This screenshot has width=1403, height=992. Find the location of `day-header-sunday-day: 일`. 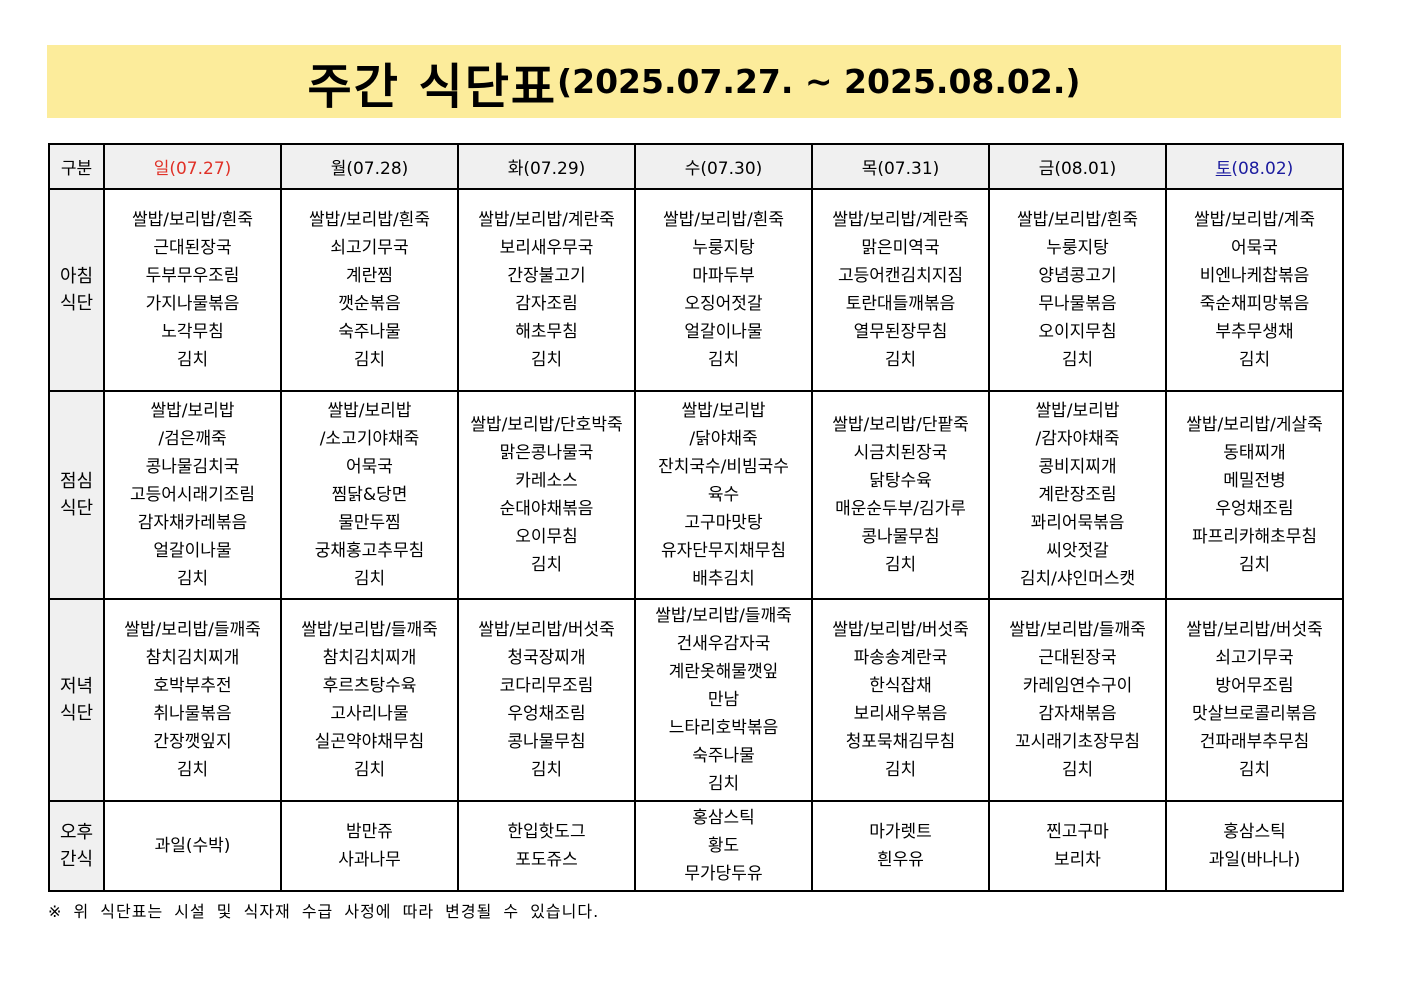

day-header-sunday-day: 일 is located at coordinates (161, 169).